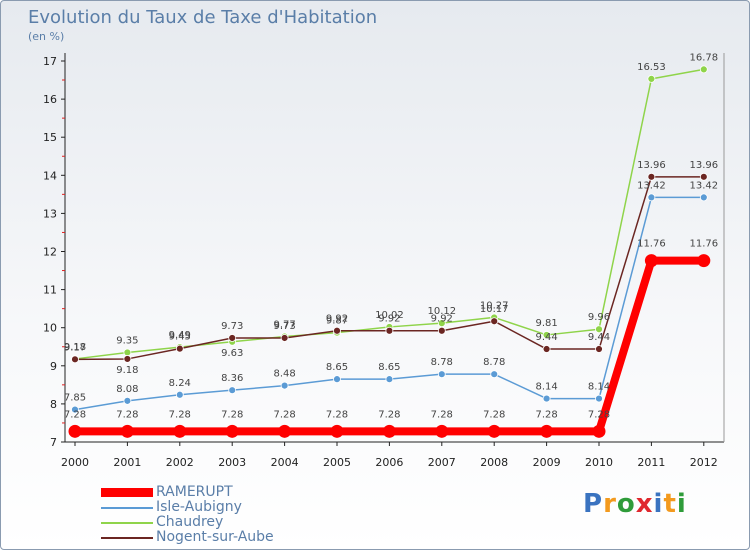 Image resolution: width=750 pixels, height=550 pixels. I want to click on data-label-chaudrey: 9.63, so click(232, 353).